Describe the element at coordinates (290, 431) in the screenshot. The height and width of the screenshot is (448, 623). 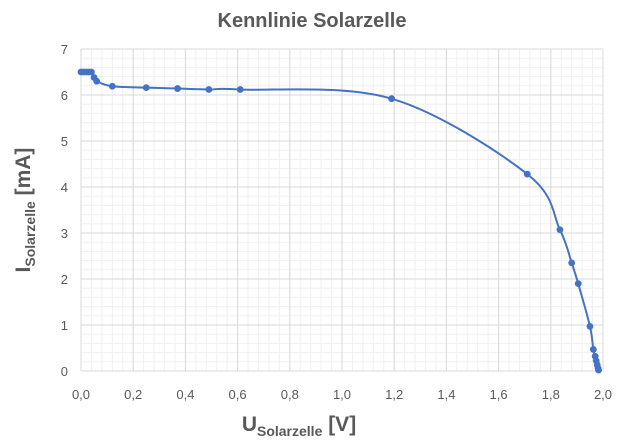
I see `x-axis-label-sub: Solarzelle` at that location.